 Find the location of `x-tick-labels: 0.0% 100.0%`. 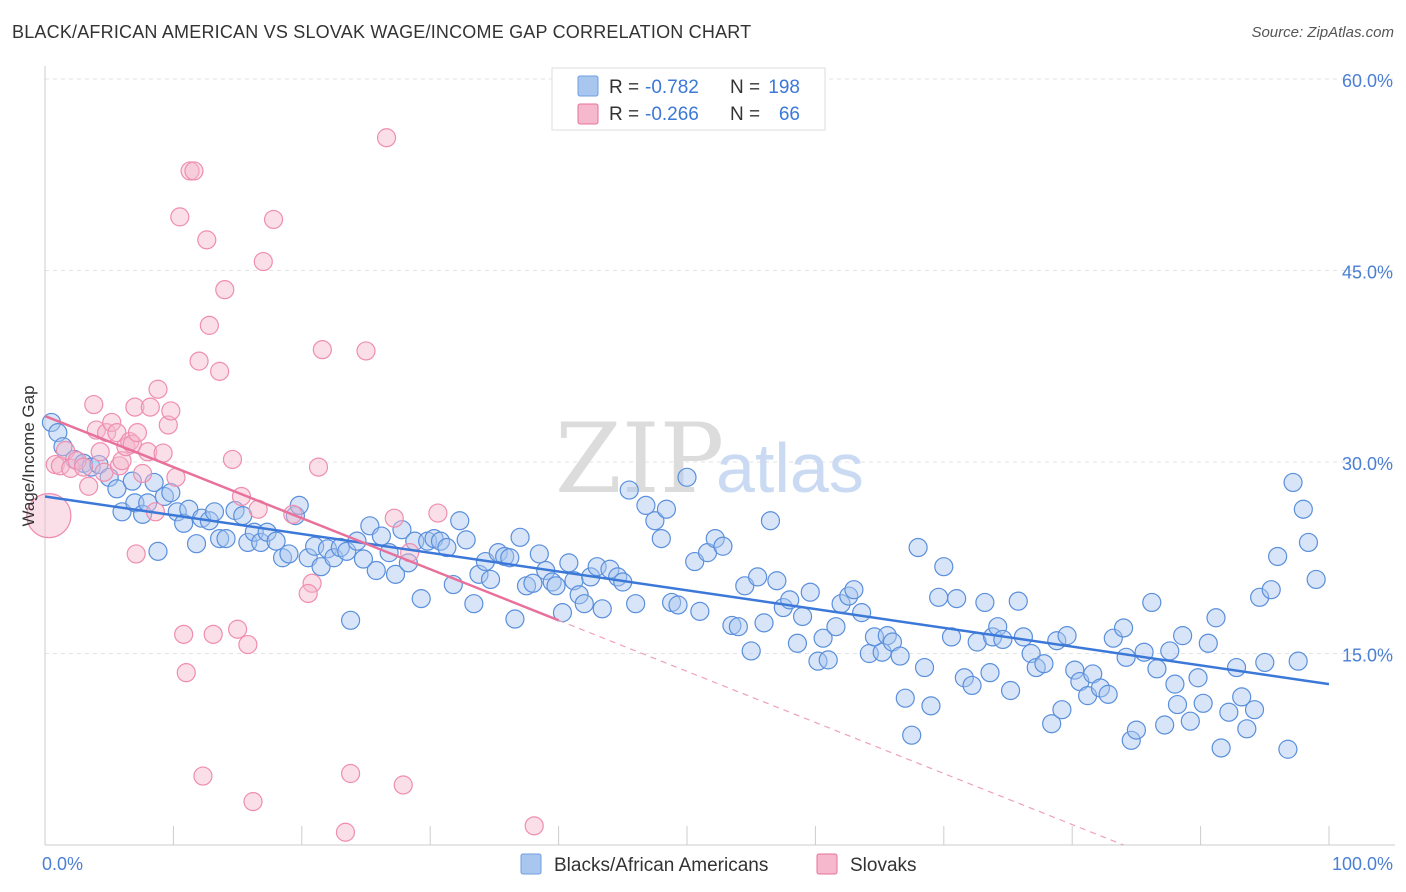

x-tick-labels: 0.0% 100.0% is located at coordinates (717, 864).